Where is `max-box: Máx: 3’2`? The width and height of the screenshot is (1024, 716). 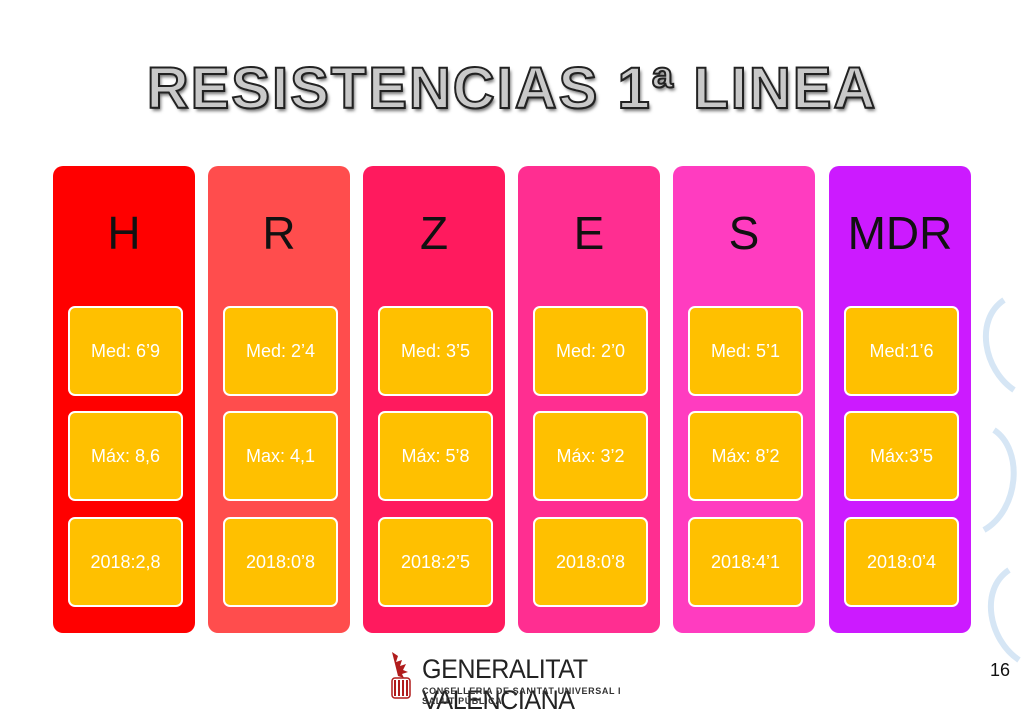
max-box: Máx: 3’2 is located at coordinates (590, 456).